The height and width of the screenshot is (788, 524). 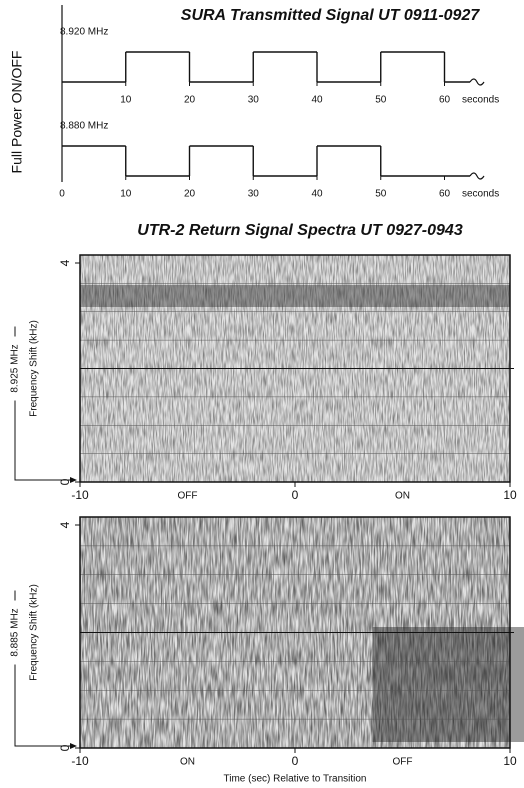 I want to click on chart-title: SURA Transmitted Signal UT 0911-0927, so click(x=331, y=15).